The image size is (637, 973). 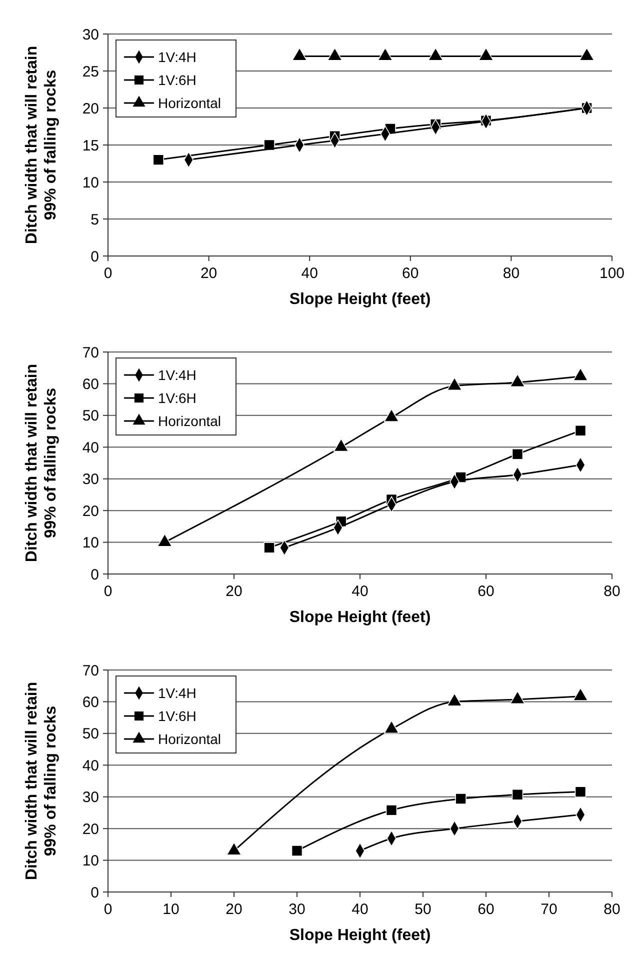 What do you see at coordinates (297, 909) in the screenshot?
I see `x-tick-label: 30` at bounding box center [297, 909].